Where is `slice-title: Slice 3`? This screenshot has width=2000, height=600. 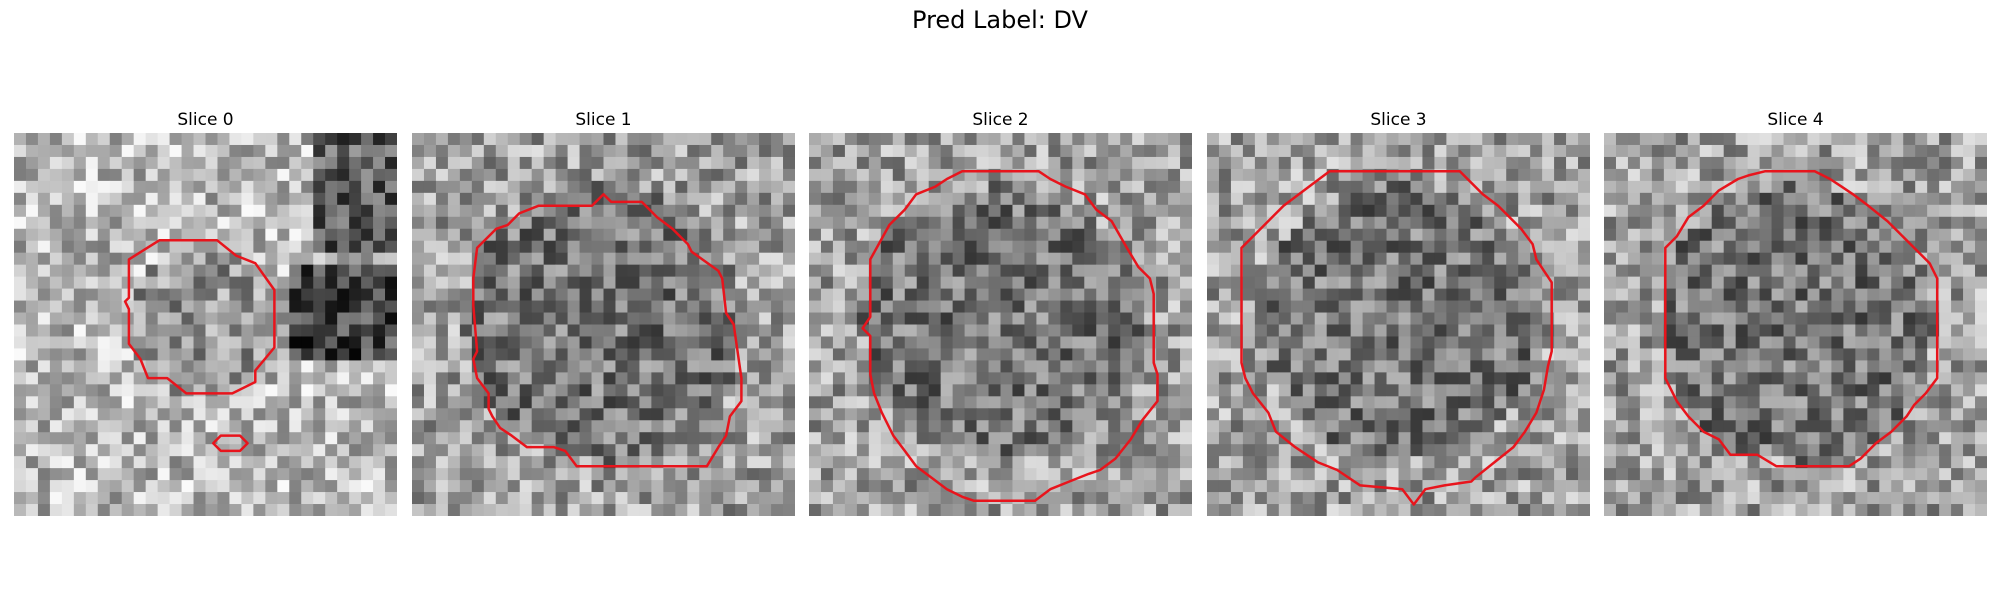
slice-title: Slice 3 is located at coordinates (1398, 120).